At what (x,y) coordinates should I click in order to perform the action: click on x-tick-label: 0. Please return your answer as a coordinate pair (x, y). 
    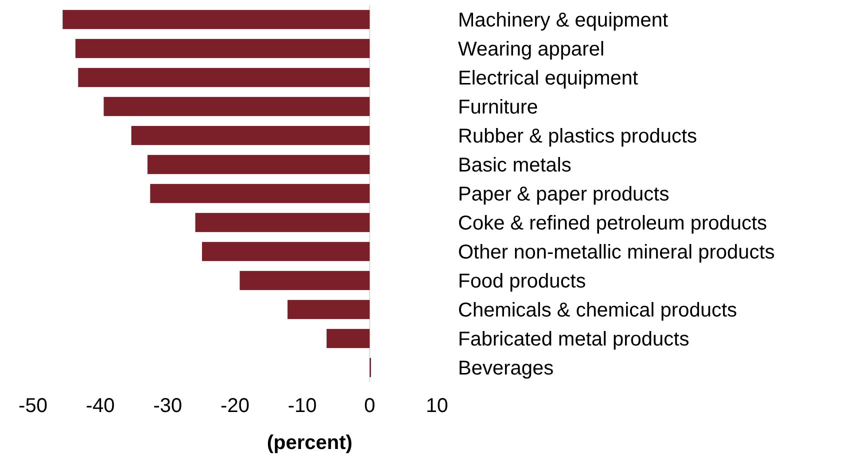
    Looking at the image, I should click on (370, 406).